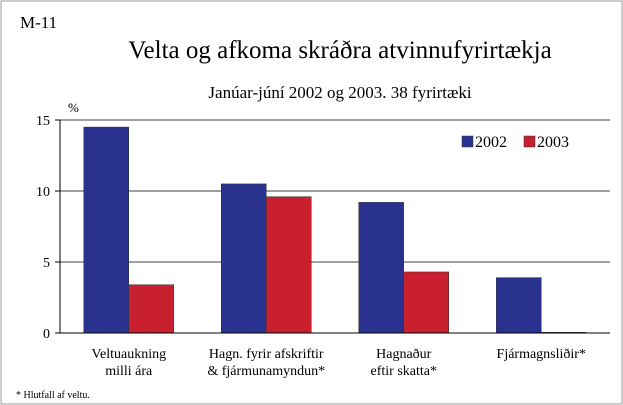  I want to click on legend-label: 2002, so click(491, 142).